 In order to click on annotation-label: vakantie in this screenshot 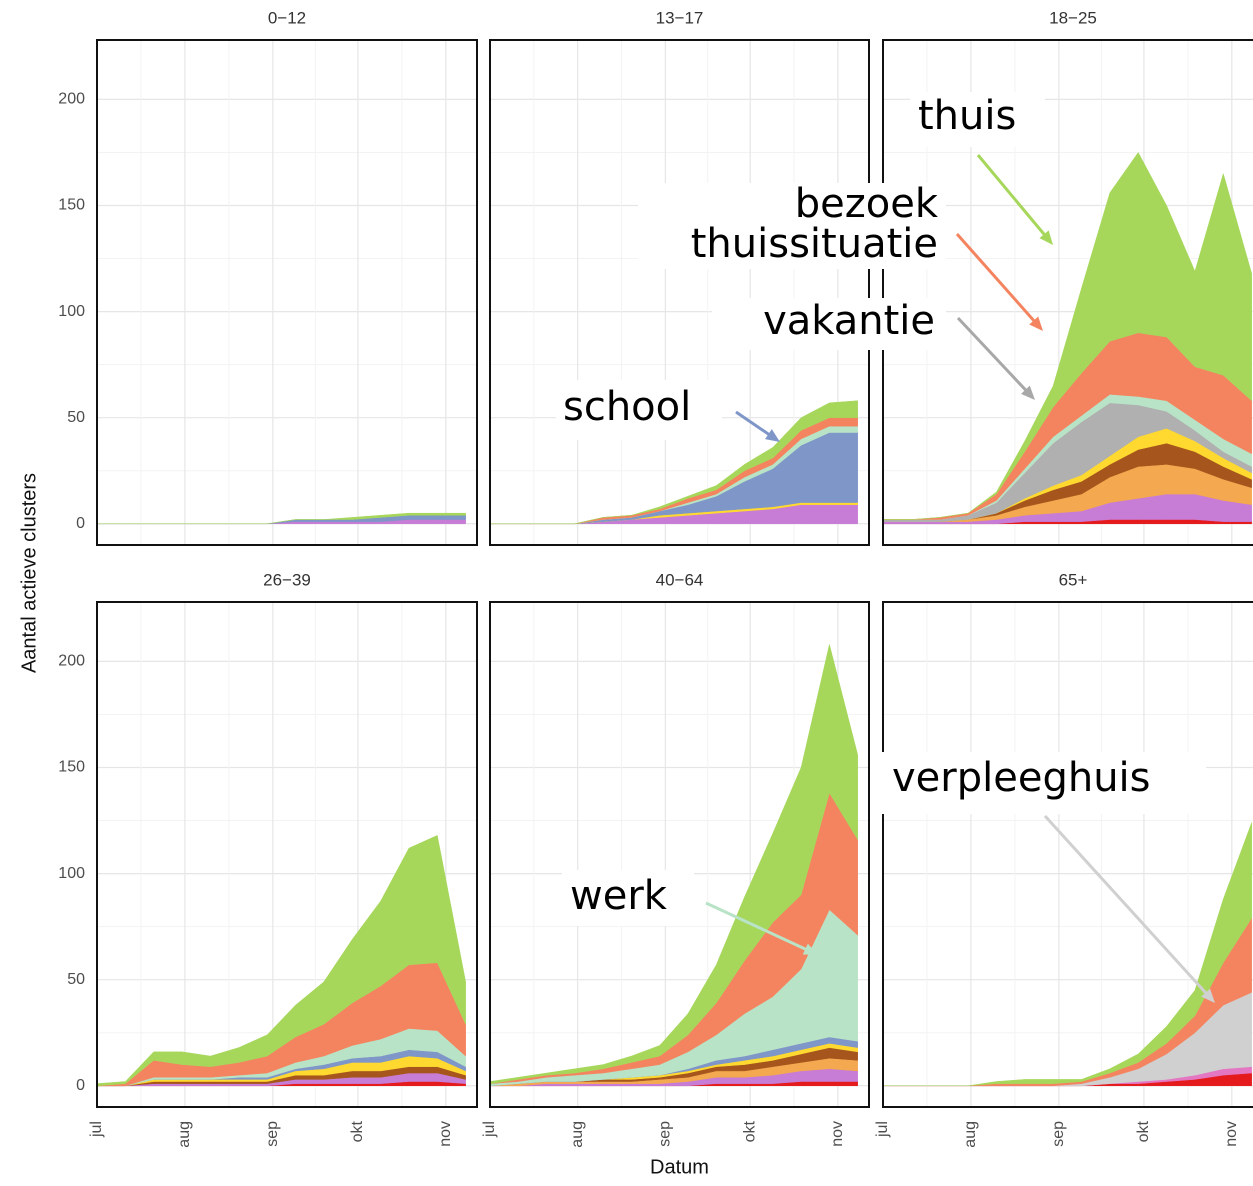, I will do `click(849, 321)`.